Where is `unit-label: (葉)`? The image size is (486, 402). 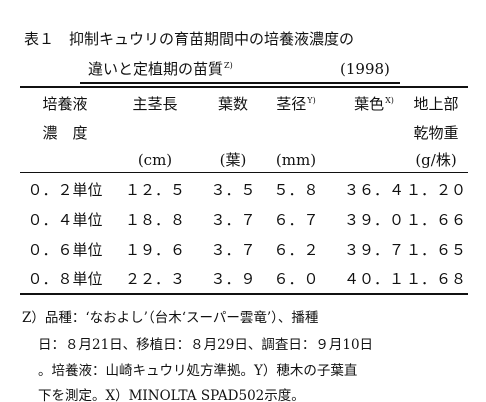
unit-label: (葉) is located at coordinates (233, 160).